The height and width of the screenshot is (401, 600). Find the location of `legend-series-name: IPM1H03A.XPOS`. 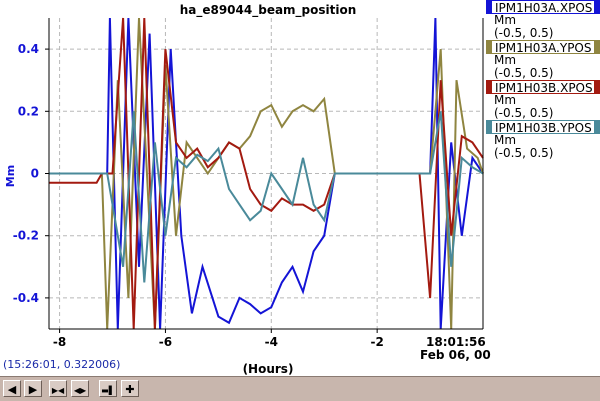

legend-series-name: IPM1H03A.XPOS is located at coordinates (543, 7).